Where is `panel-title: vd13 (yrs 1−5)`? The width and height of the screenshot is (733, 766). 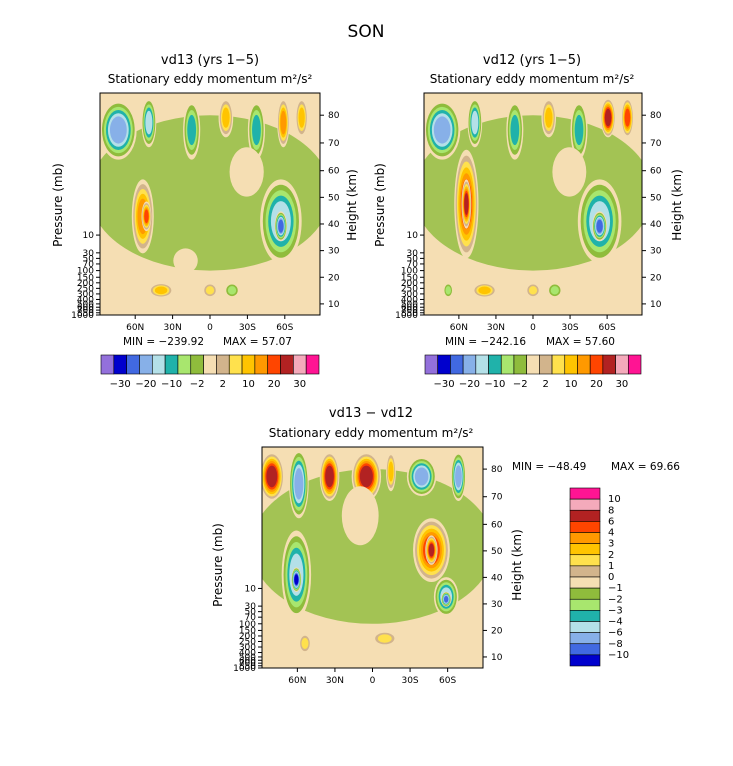 panel-title: vd13 (yrs 1−5) is located at coordinates (210, 60).